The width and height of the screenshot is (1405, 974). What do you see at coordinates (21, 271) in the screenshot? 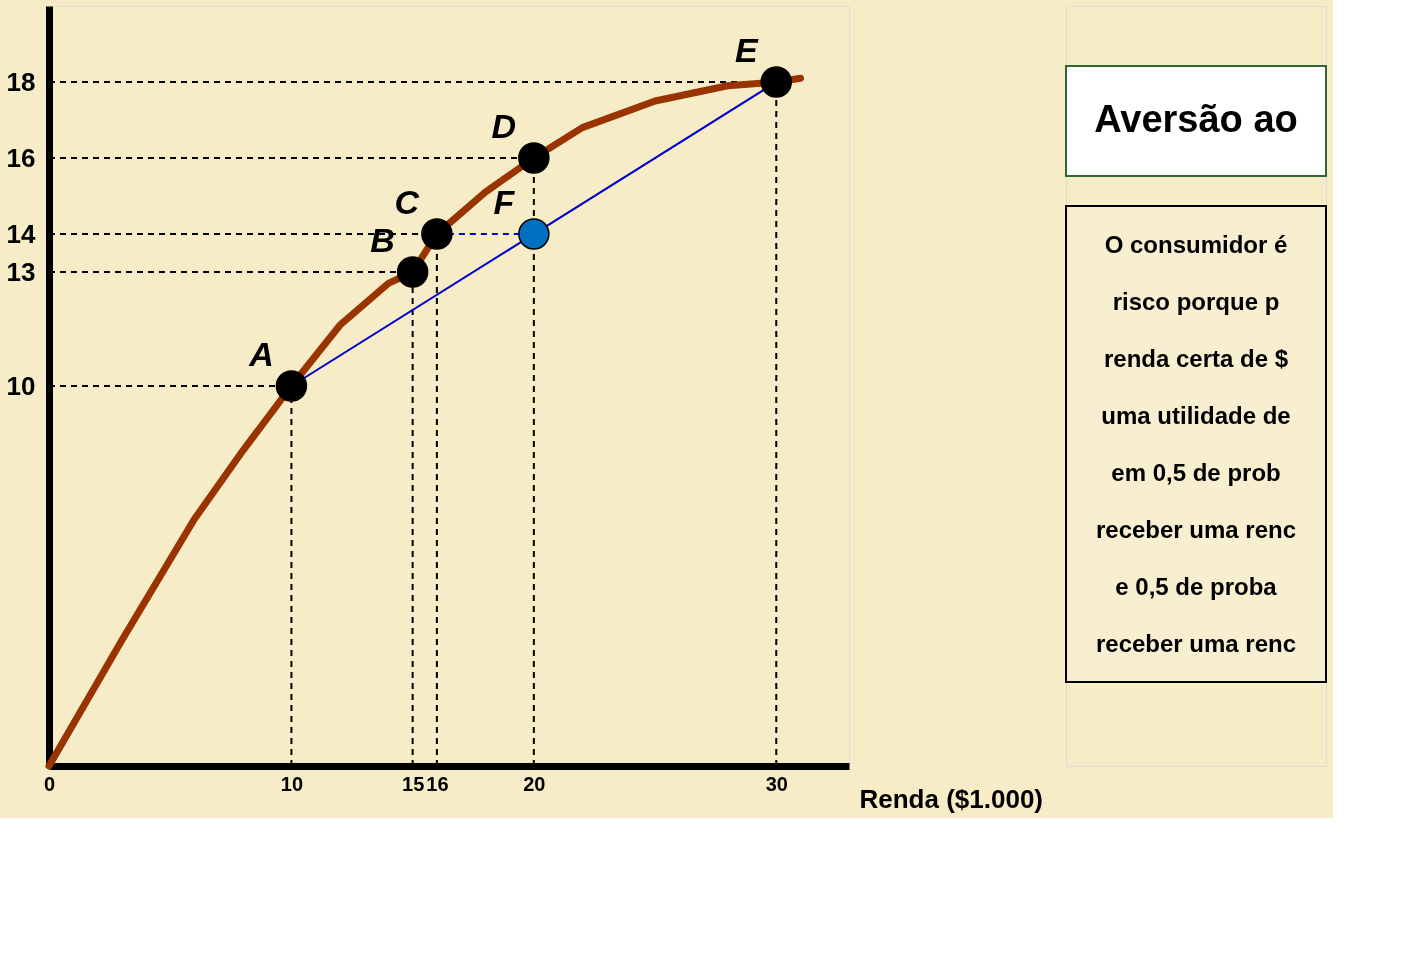
I see `y-tick-label: 13` at bounding box center [21, 271].